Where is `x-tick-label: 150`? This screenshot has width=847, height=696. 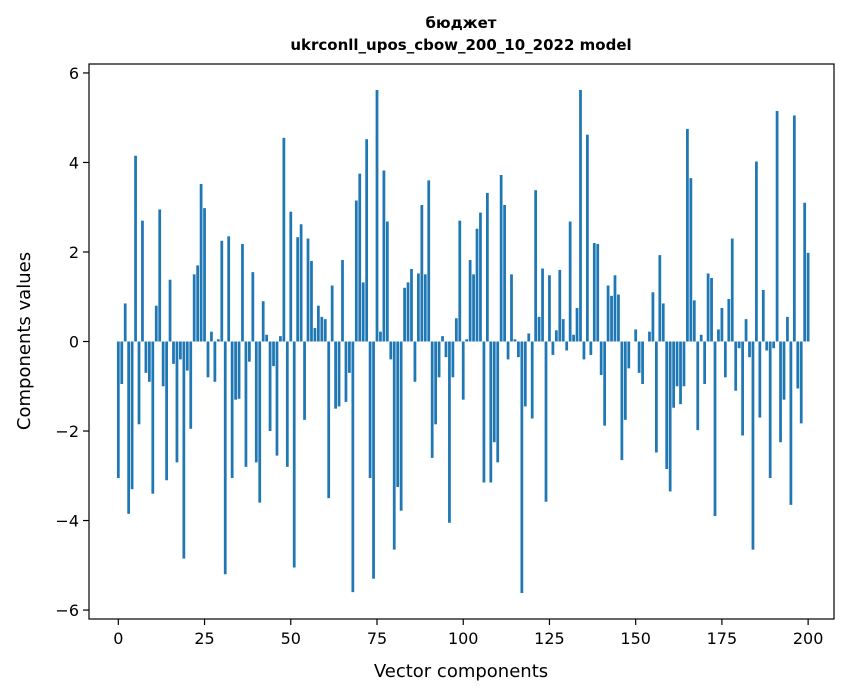 x-tick-label: 150 is located at coordinates (635, 638).